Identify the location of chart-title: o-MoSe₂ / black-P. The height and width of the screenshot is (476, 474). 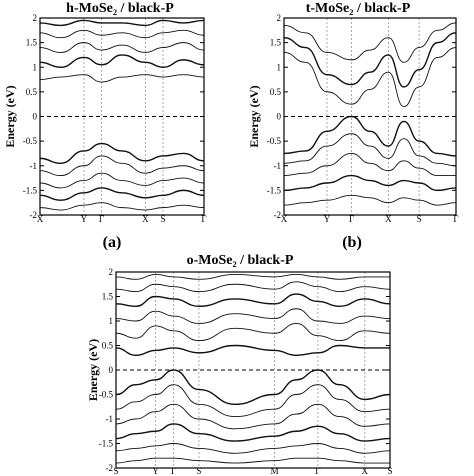
(240, 260).